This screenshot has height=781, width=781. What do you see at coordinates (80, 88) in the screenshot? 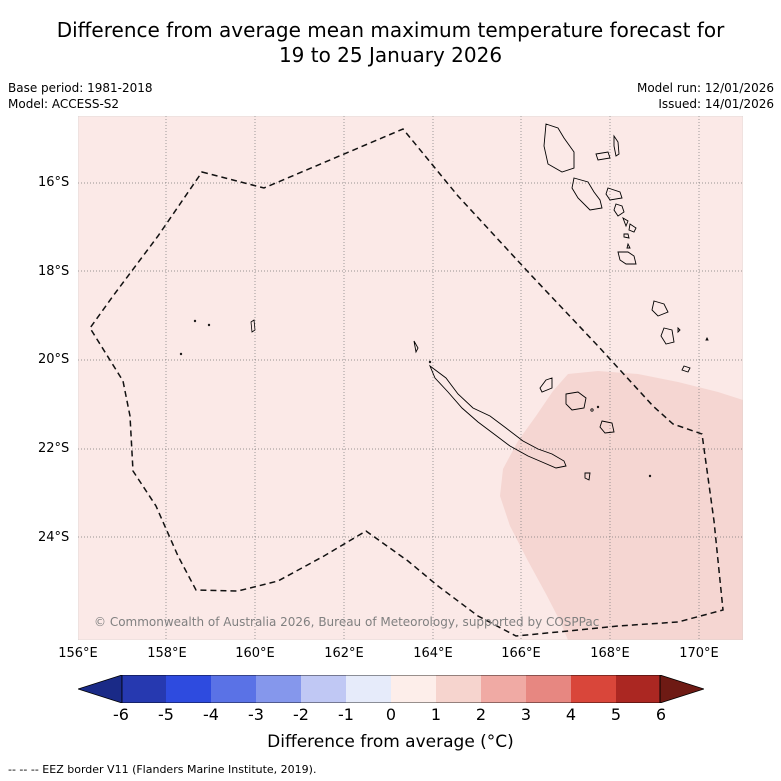
I see `base-period: Base period: 1981-2018` at bounding box center [80, 88].